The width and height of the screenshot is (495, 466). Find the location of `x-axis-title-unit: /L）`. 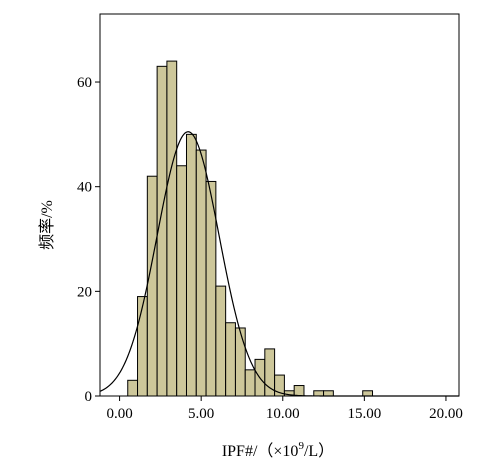

x-axis-title-unit: /L） is located at coordinates (319, 451).